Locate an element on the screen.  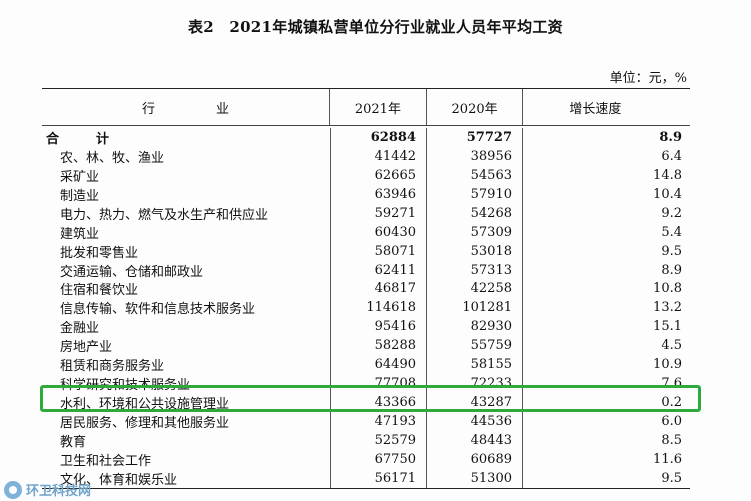
value-2020: 57313 is located at coordinates (474, 270).